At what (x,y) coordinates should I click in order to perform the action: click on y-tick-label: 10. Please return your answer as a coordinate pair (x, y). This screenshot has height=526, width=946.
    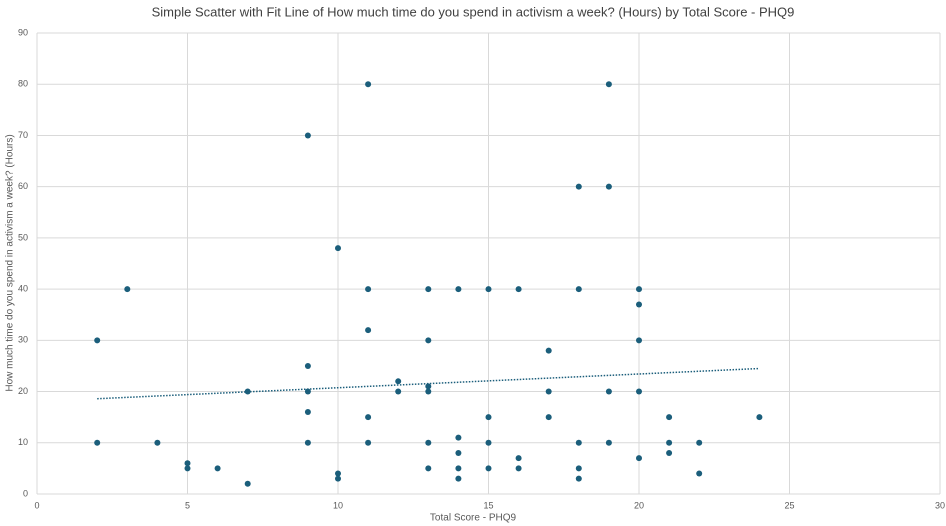
    Looking at the image, I should click on (23, 442).